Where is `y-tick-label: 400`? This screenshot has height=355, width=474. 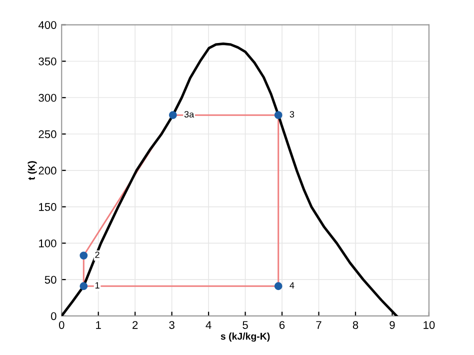 y-tick-label: 400 is located at coordinates (47, 25).